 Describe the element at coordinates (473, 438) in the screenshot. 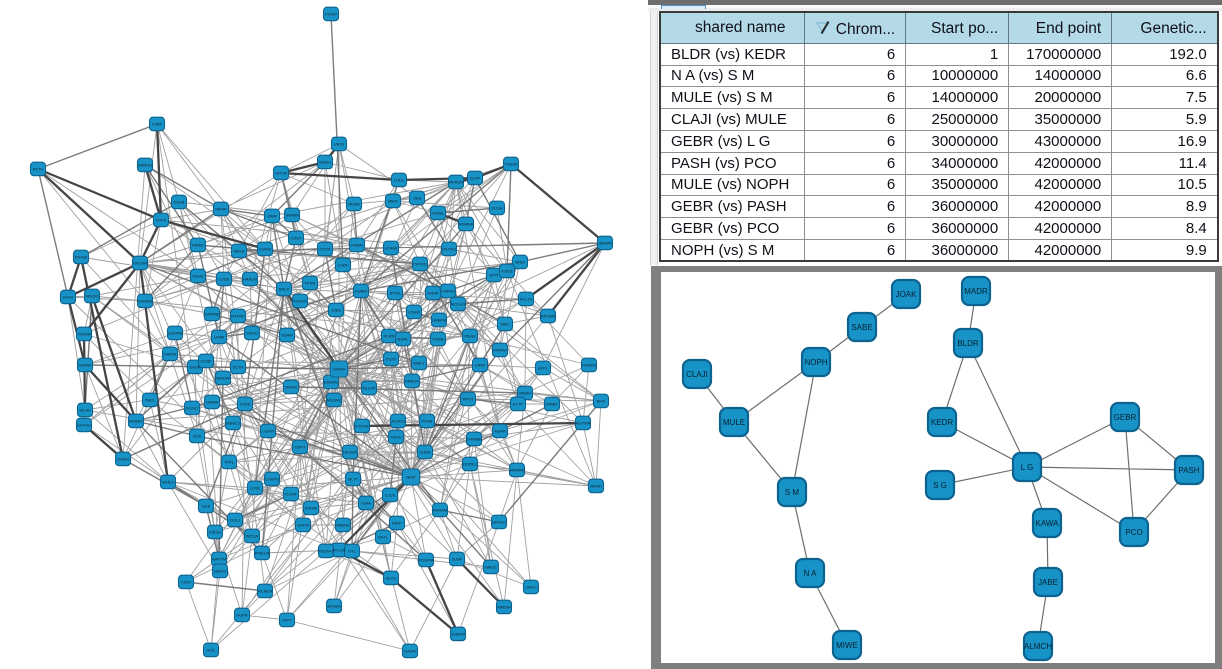

I see `svg-text: CHMME` at that location.